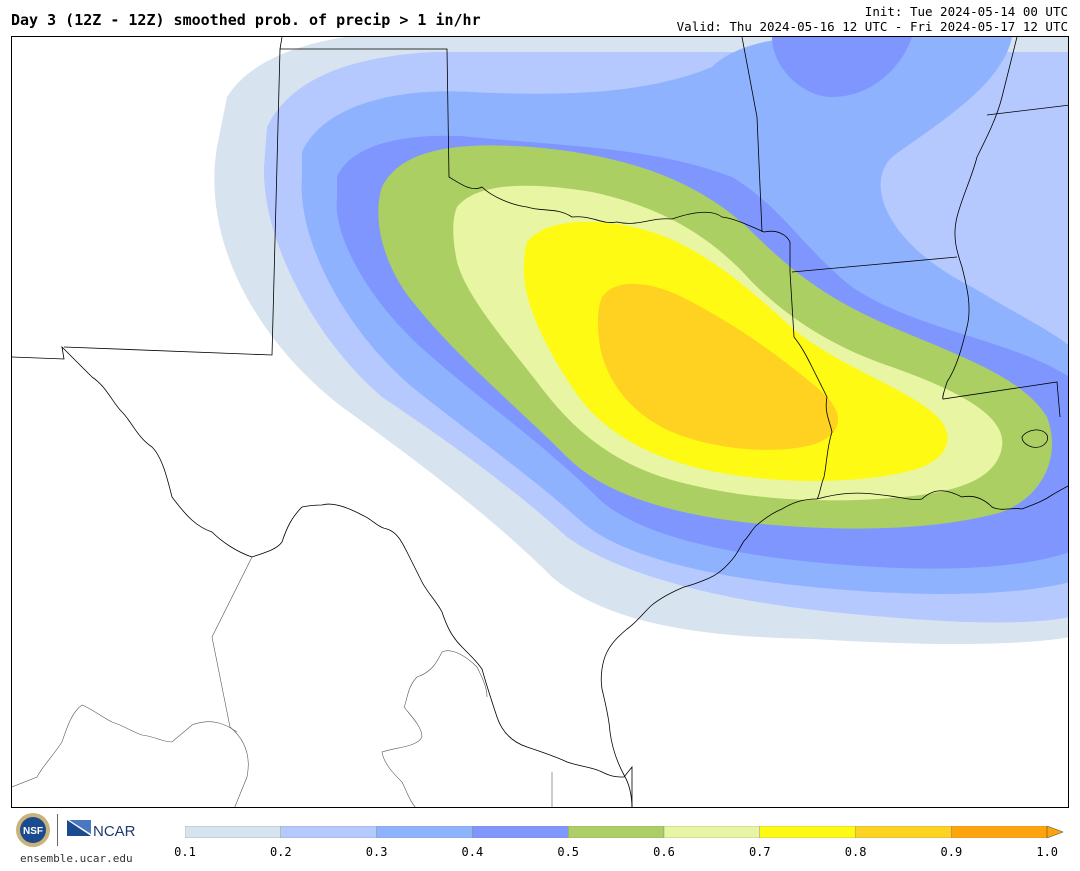 This screenshot has width=1080, height=871. What do you see at coordinates (57, 830) in the screenshot?
I see `logo-divider` at bounding box center [57, 830].